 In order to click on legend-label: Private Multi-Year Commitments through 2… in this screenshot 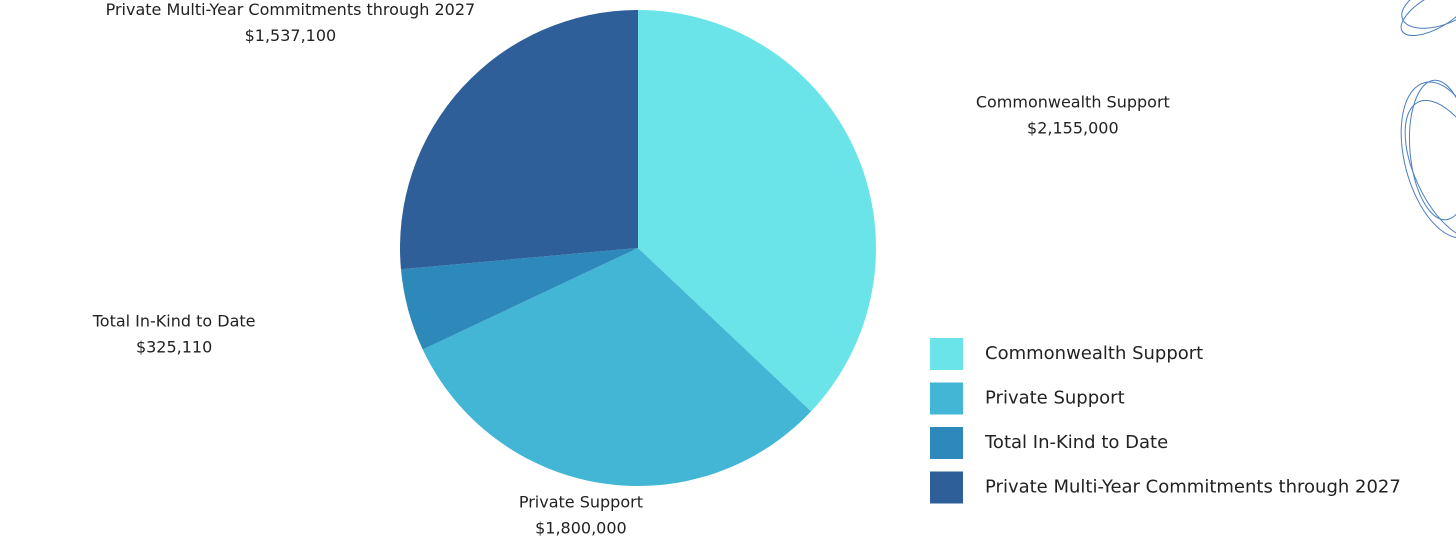, I will do `click(1193, 487)`.